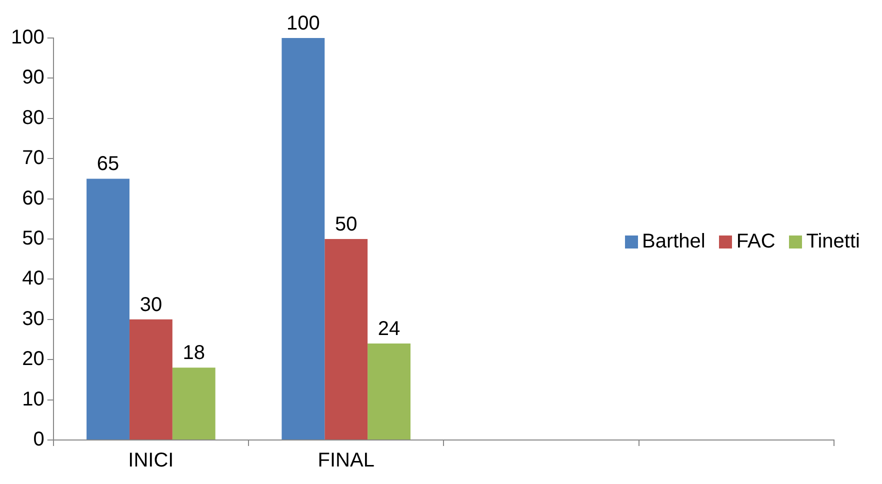 The width and height of the screenshot is (882, 484). Describe the element at coordinates (38, 439) in the screenshot. I see `y-tick-label: 0` at that location.